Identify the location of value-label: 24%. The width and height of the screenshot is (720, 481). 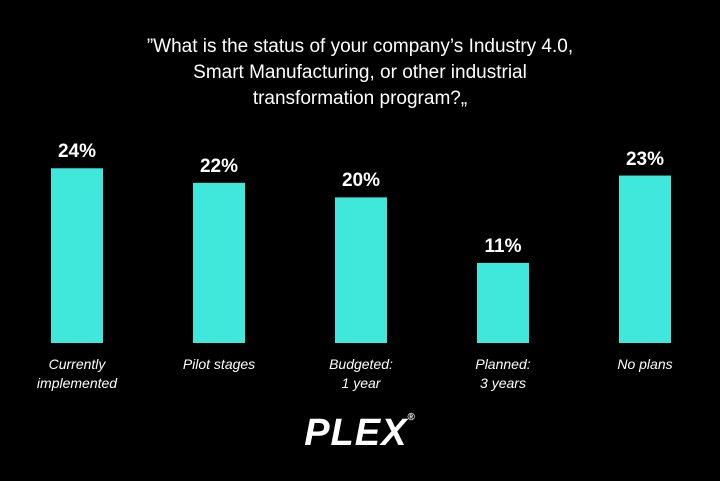
(77, 152).